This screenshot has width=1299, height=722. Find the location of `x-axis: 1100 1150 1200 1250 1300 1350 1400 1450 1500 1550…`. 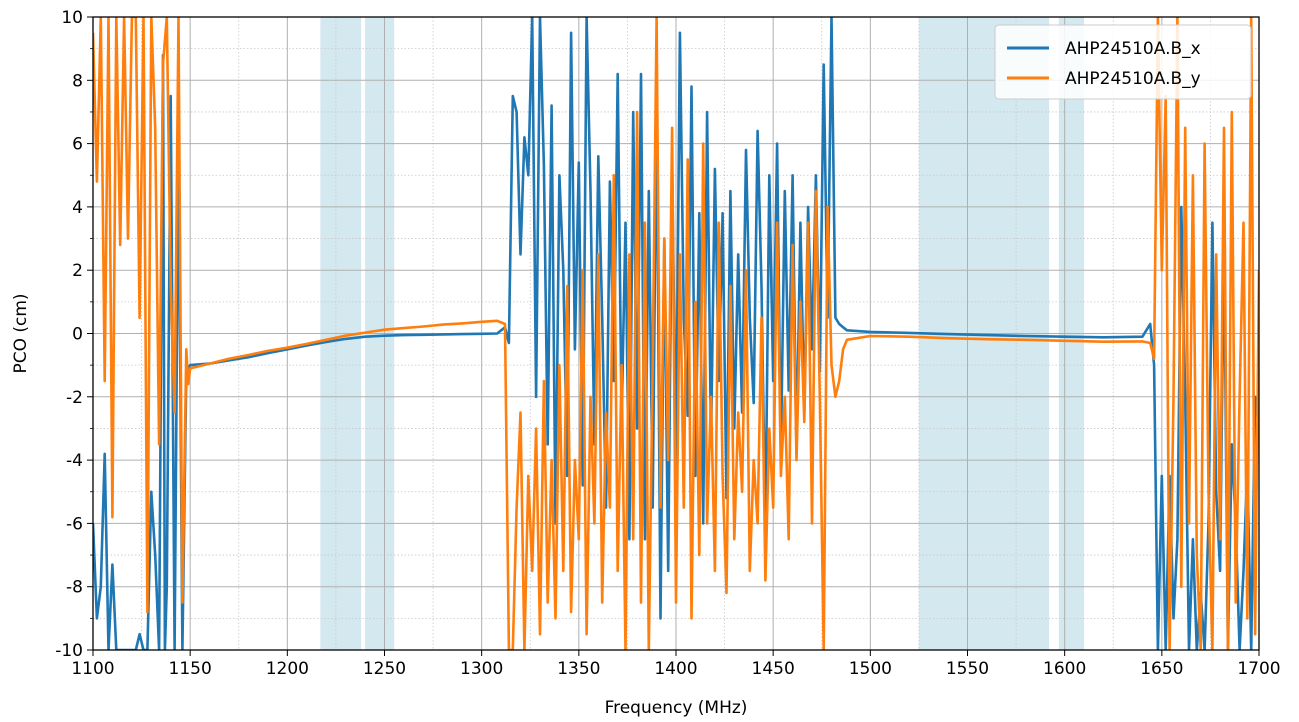

x-axis: 1100 1150 1200 1250 1300 1350 1400 1450 1500 1550… is located at coordinates (676, 664).